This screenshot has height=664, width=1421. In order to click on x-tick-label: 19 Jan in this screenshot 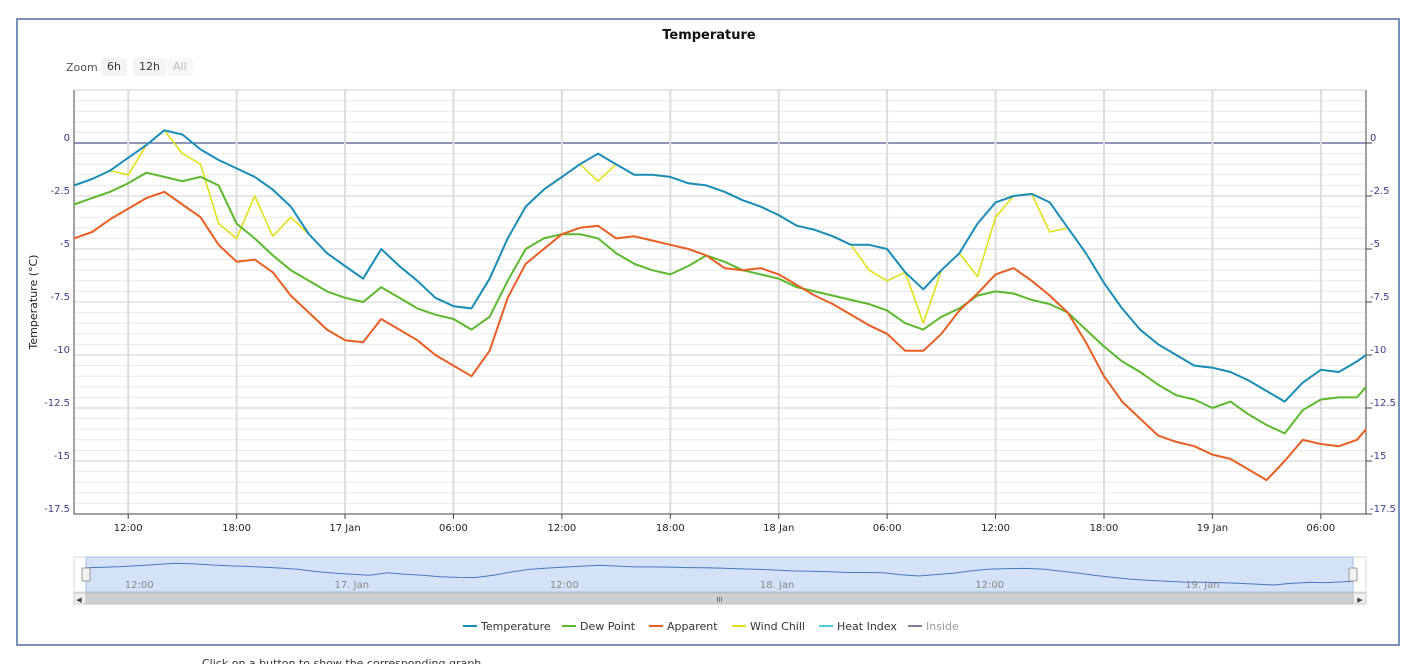, I will do `click(1212, 528)`.